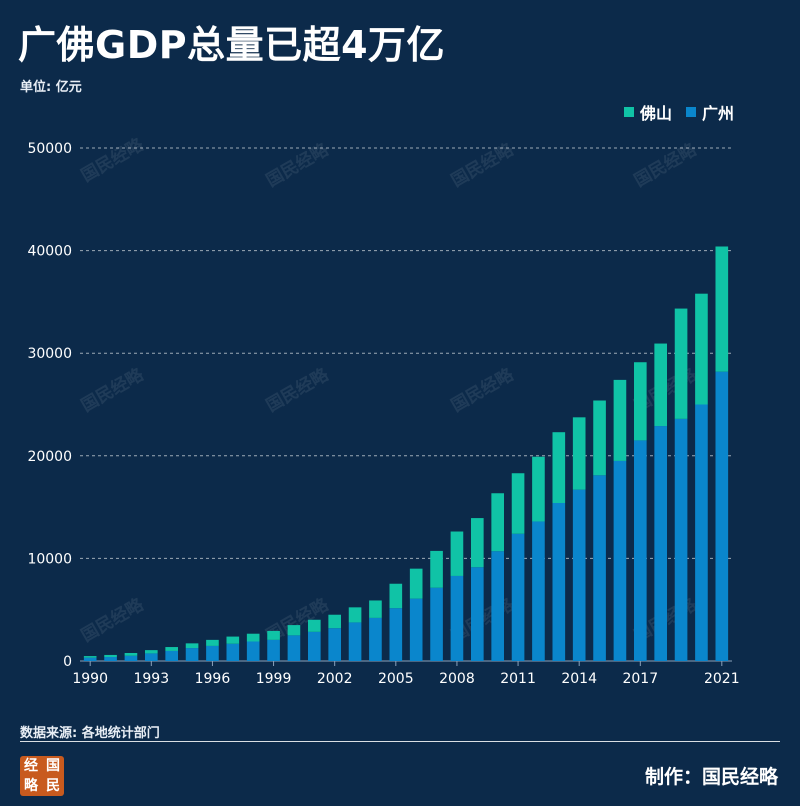 The image size is (800, 806). Describe the element at coordinates (678, 112) in the screenshot. I see `legend: 佛山 广州` at that location.